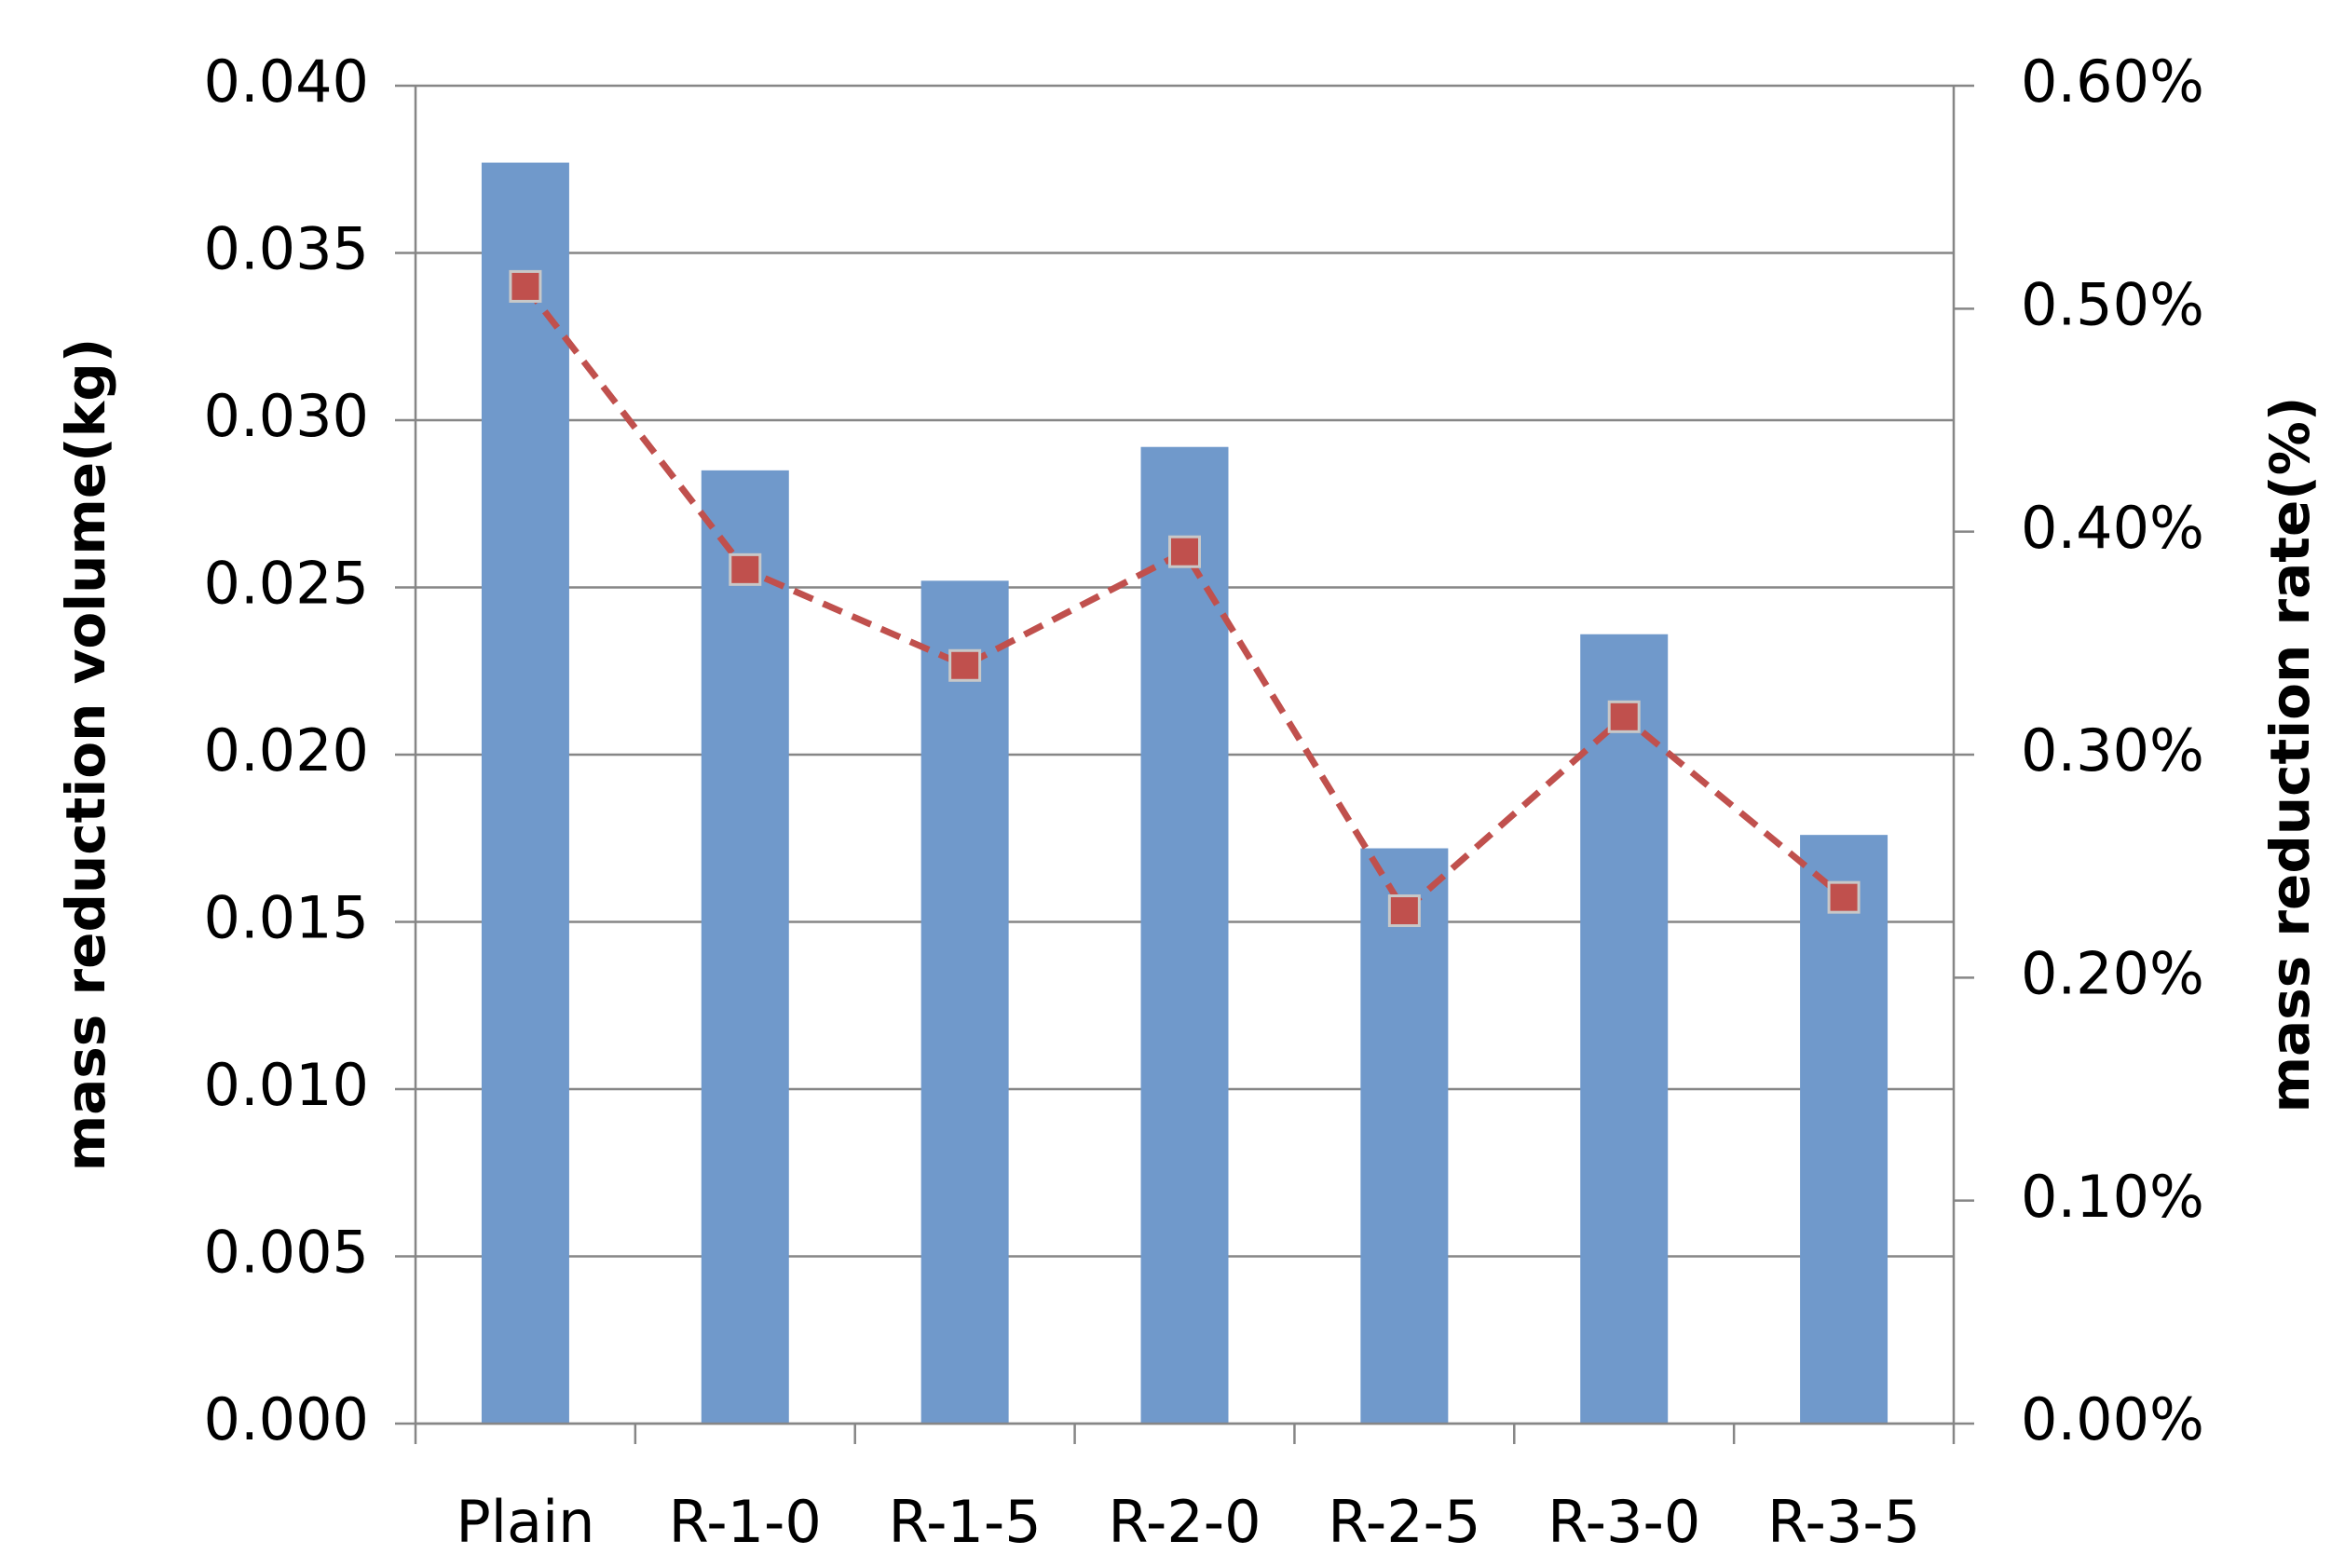 This screenshot has width=2345, height=1568. I want to click on y-tick-label: 0.020, so click(287, 750).